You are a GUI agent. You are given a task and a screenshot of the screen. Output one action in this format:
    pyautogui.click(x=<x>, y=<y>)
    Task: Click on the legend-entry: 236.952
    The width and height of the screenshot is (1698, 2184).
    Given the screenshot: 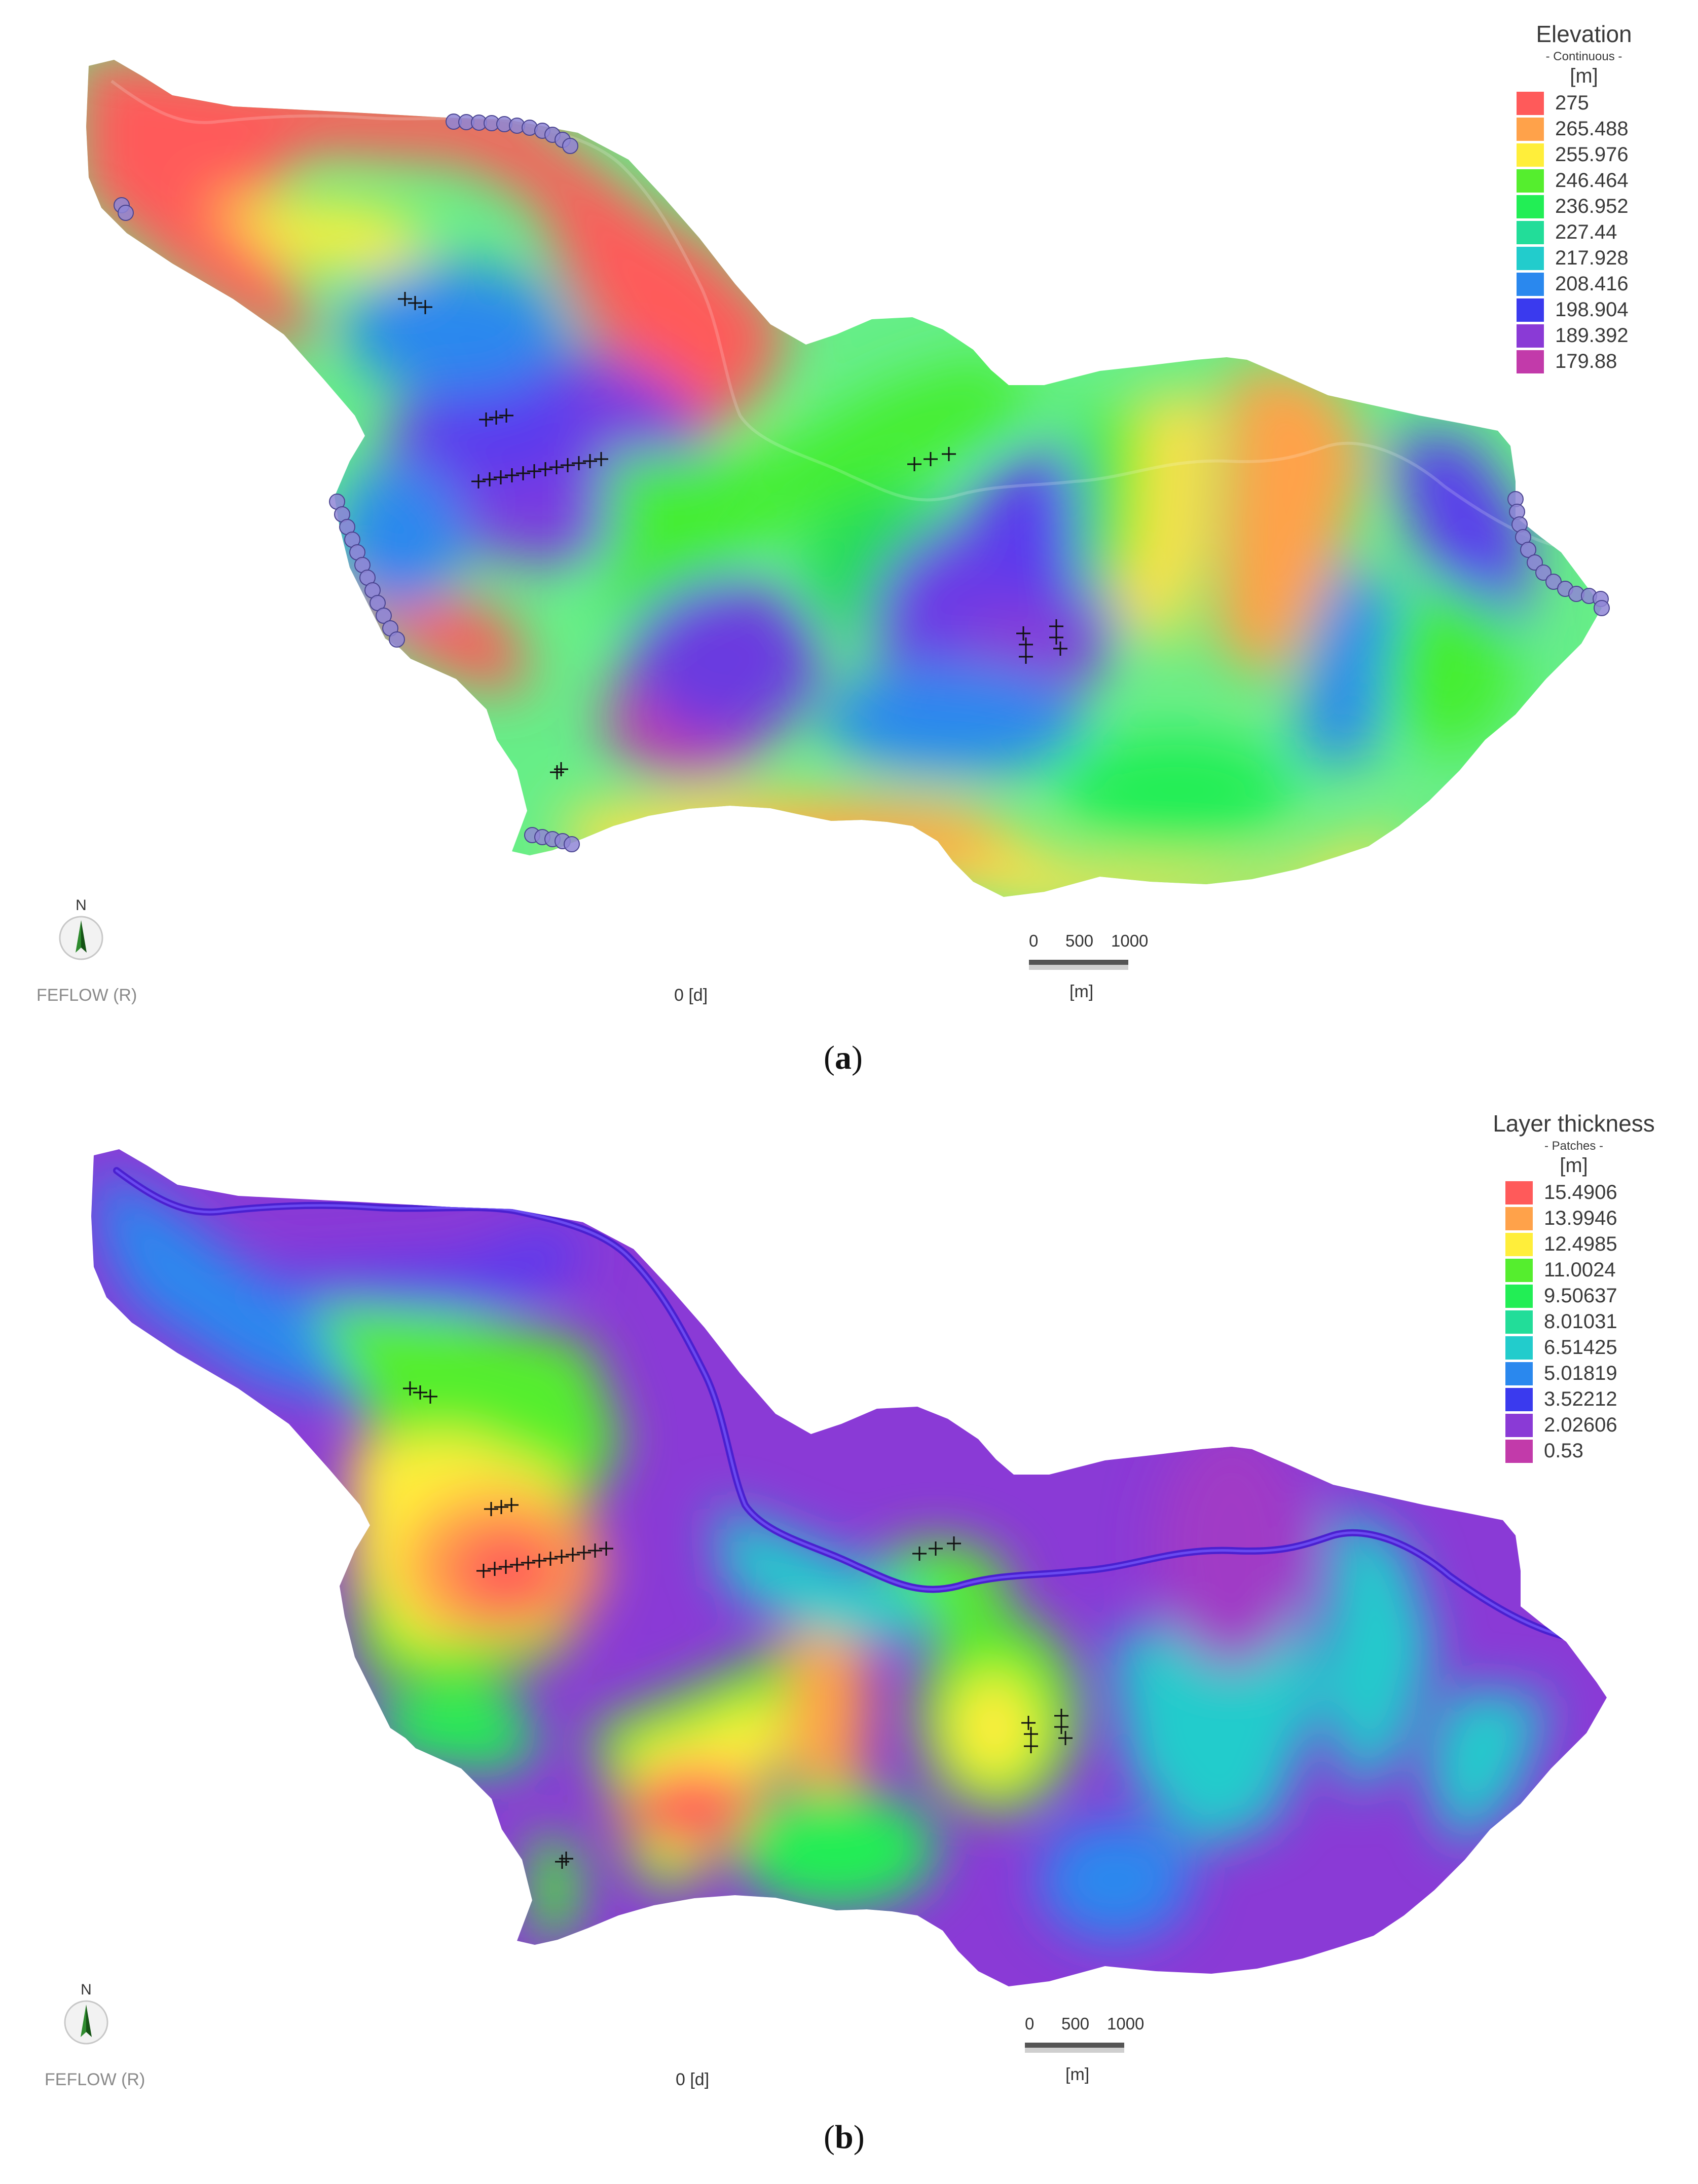 What is the action you would take?
    pyautogui.click(x=1573, y=206)
    